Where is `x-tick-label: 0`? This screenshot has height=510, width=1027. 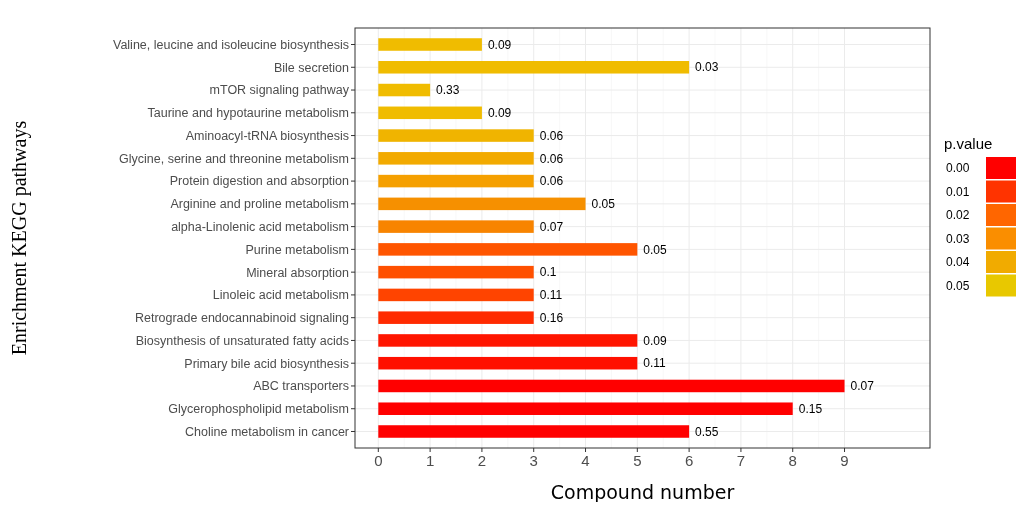
x-tick-label: 0 is located at coordinates (378, 460).